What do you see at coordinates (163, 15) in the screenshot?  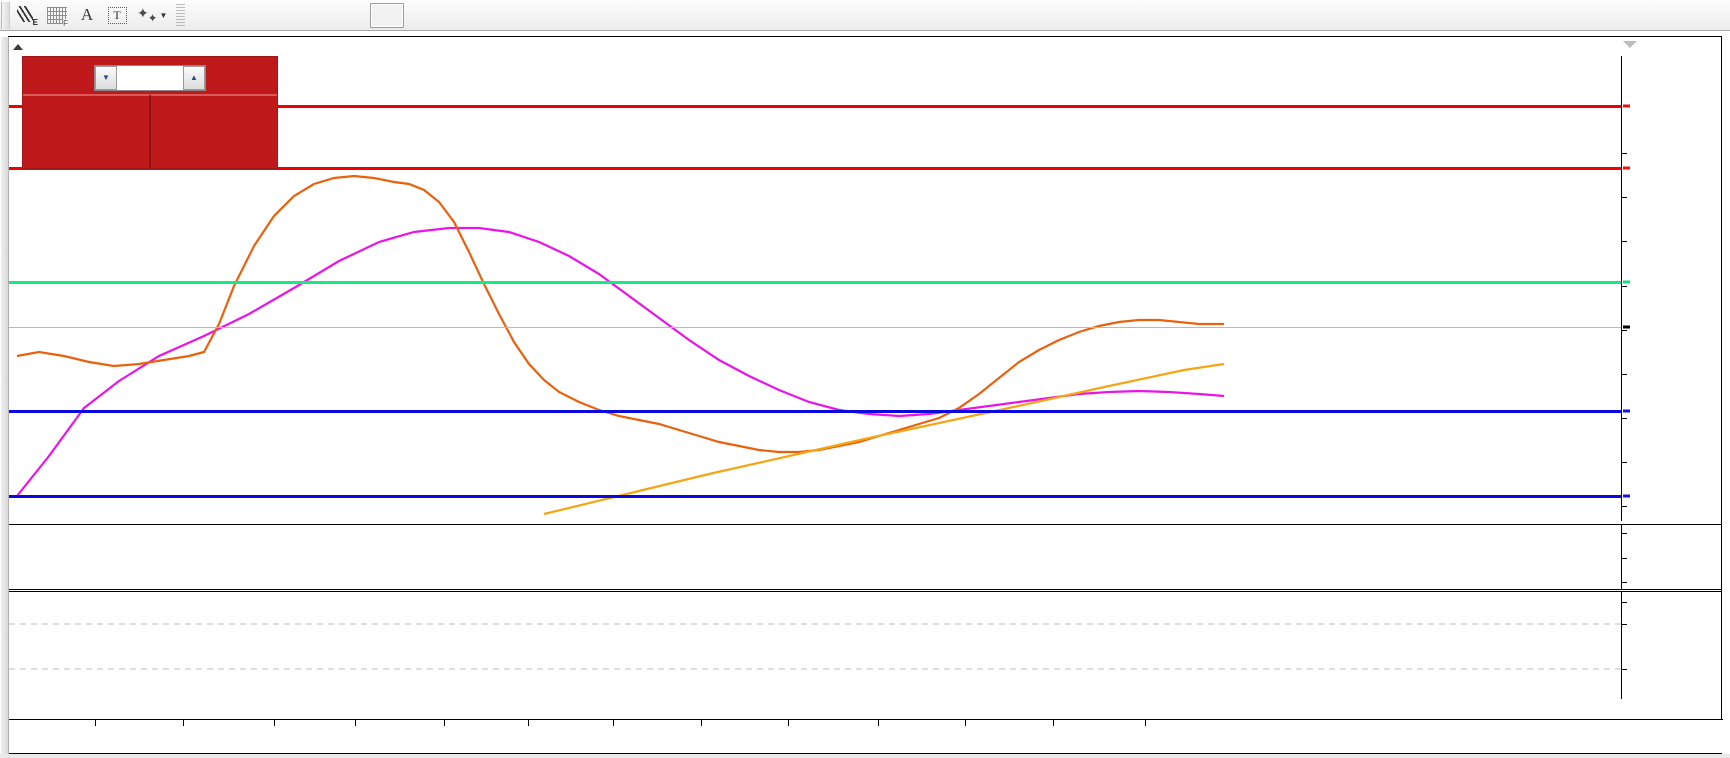 I see `chevron-down-icon: ▼` at bounding box center [163, 15].